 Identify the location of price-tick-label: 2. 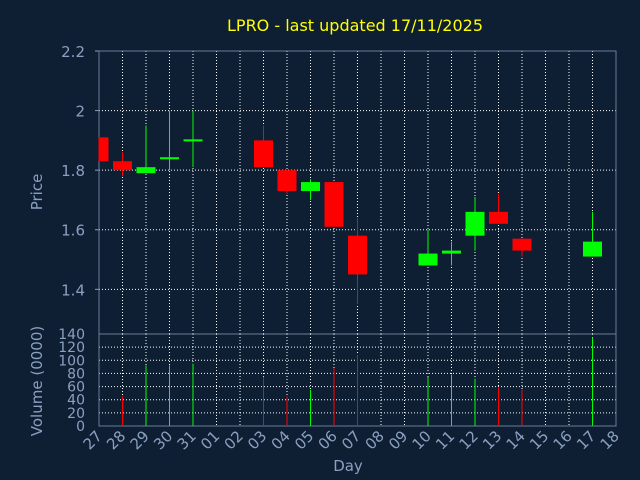
(80, 112).